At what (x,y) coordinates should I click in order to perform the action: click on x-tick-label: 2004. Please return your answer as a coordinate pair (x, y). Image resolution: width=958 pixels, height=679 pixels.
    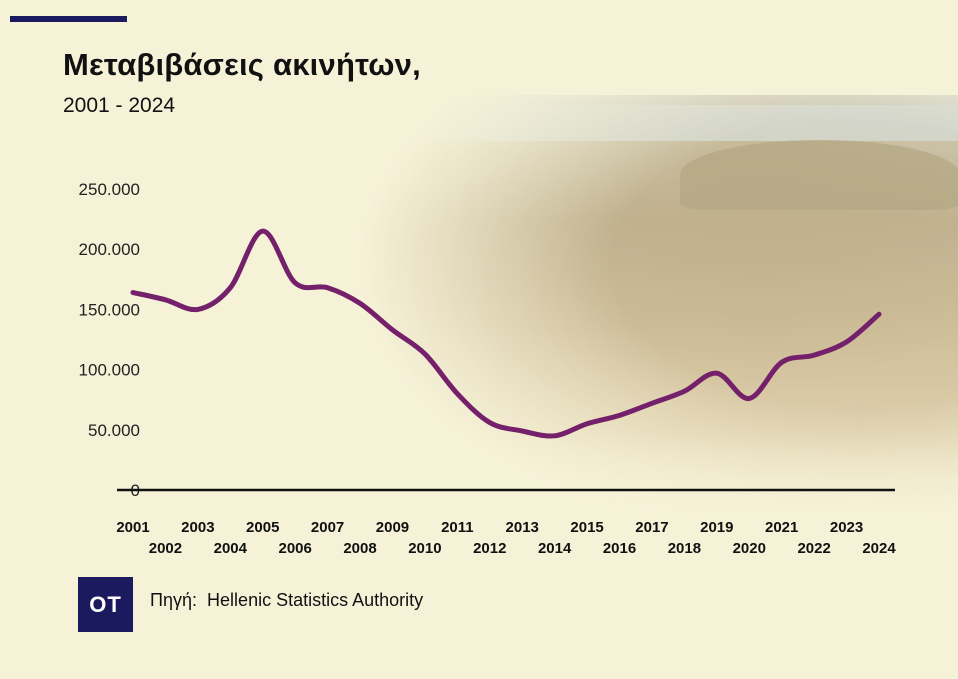
    Looking at the image, I should click on (231, 548).